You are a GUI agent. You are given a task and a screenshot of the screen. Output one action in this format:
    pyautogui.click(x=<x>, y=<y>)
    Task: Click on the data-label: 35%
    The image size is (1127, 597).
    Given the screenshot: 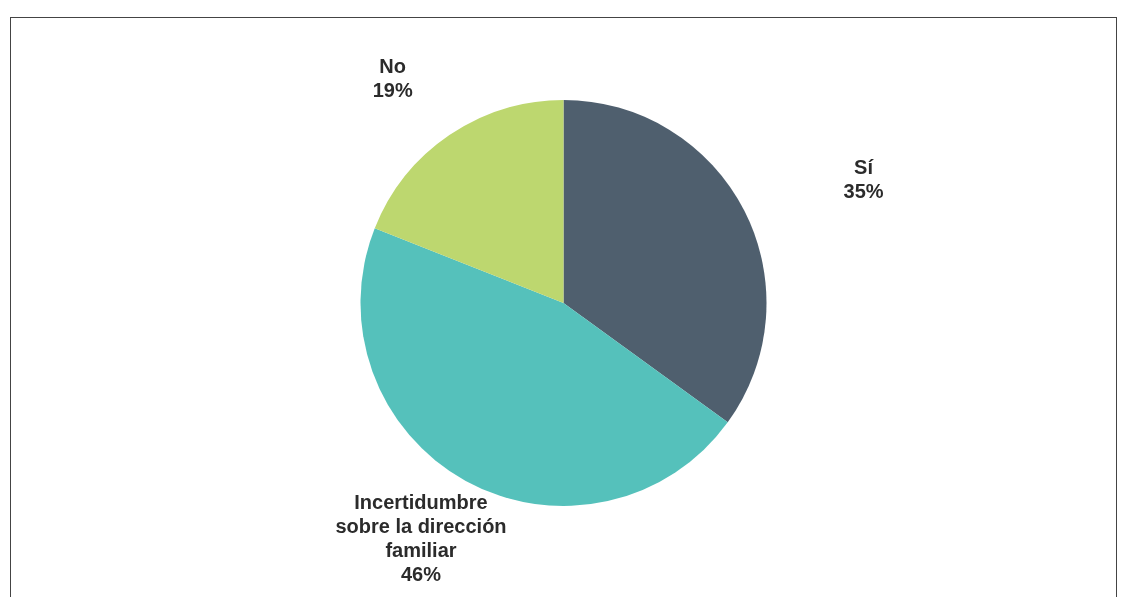 What is the action you would take?
    pyautogui.click(x=863, y=190)
    